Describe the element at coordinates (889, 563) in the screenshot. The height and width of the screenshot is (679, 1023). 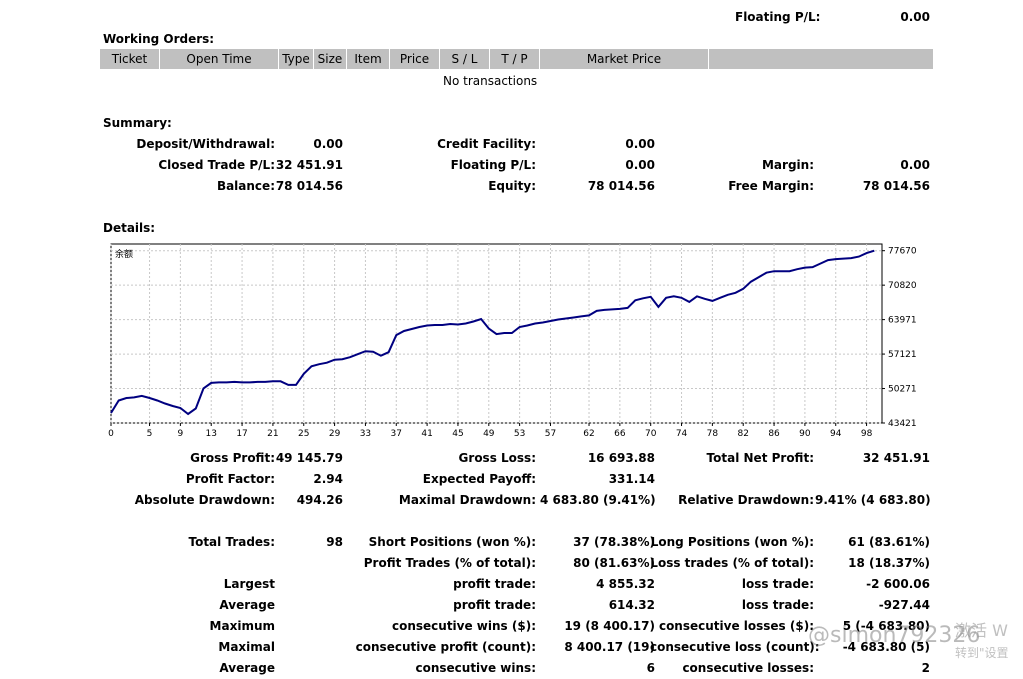
I see `loss-trades-value: 18 (18.37%)` at that location.